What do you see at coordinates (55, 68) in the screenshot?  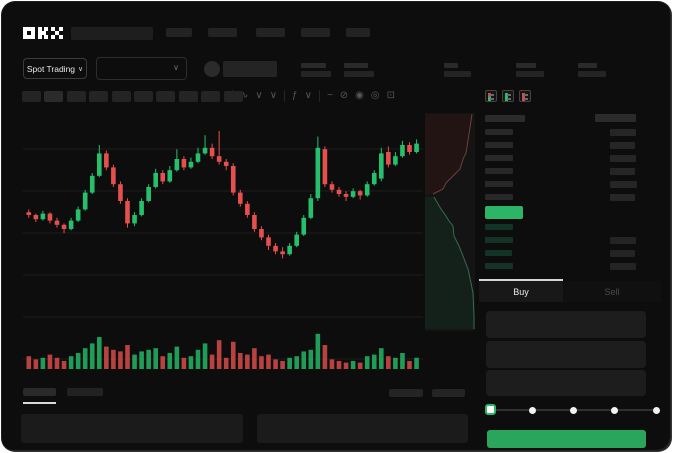 I see `market-type-selector: Spot Trading ∨` at bounding box center [55, 68].